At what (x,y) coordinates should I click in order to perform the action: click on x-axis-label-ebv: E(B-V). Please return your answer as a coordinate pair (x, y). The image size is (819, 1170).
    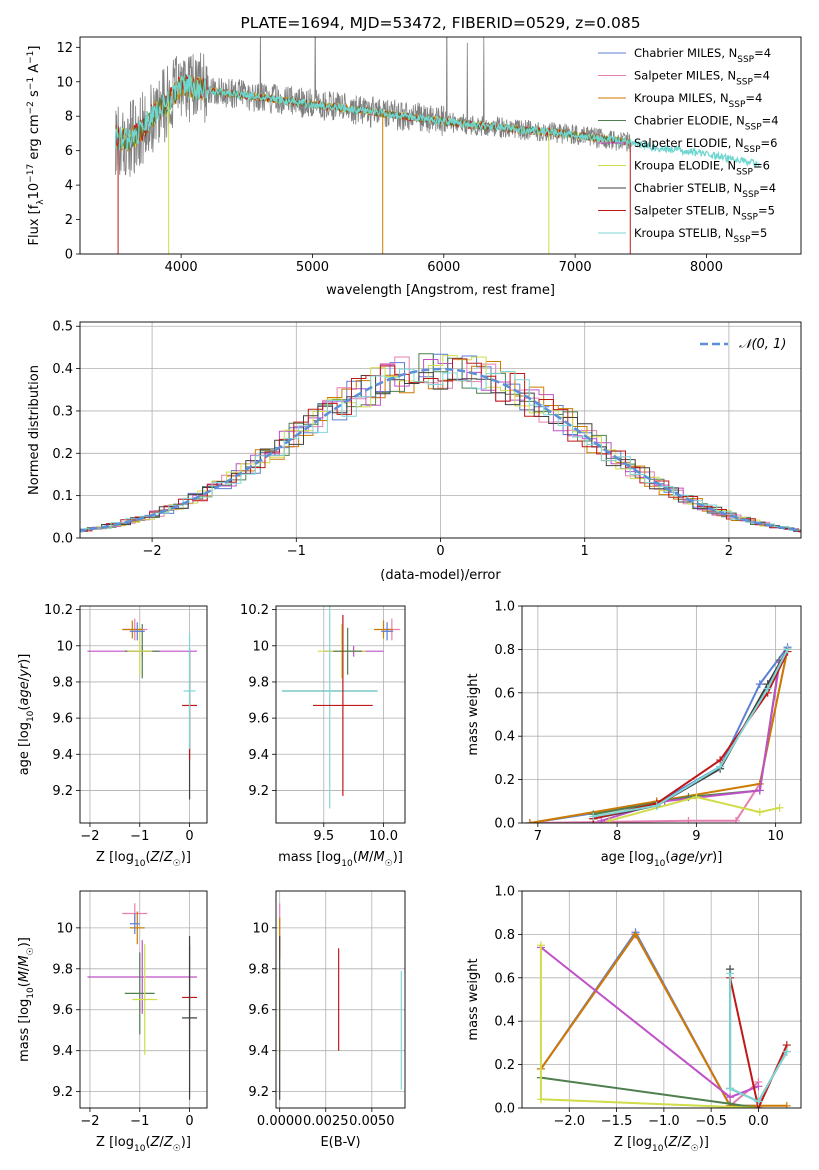
    Looking at the image, I should click on (340, 1142).